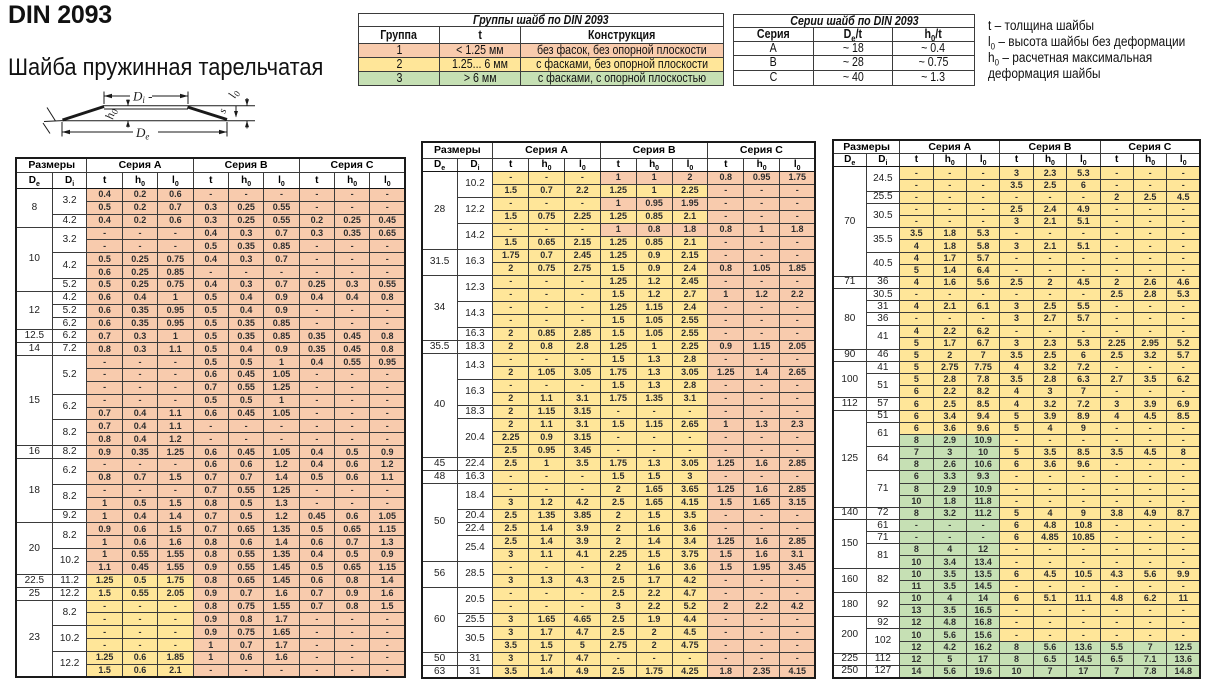 The width and height of the screenshot is (1210, 688). Describe the element at coordinates (234, 94) in the screenshot. I see `svg-text: l0` at that location.